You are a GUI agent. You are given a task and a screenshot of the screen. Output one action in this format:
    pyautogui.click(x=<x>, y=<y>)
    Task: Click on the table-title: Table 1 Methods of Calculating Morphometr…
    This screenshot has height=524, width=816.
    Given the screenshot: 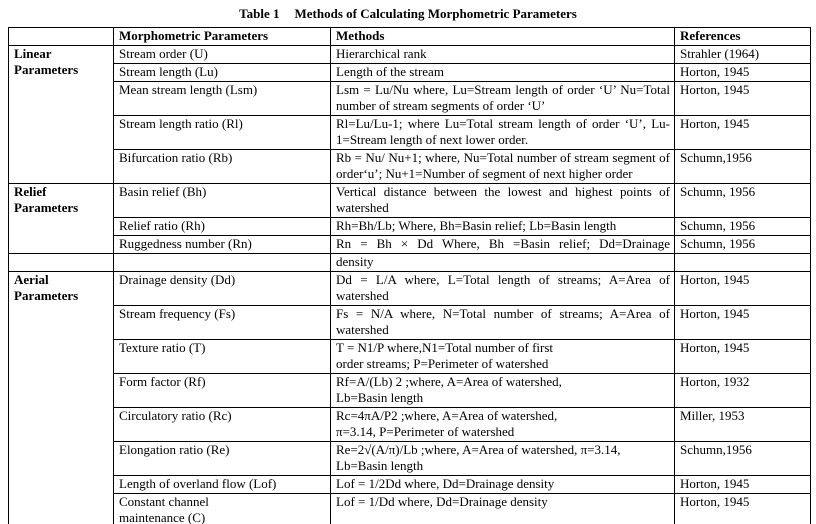 What is the action you would take?
    pyautogui.click(x=408, y=14)
    